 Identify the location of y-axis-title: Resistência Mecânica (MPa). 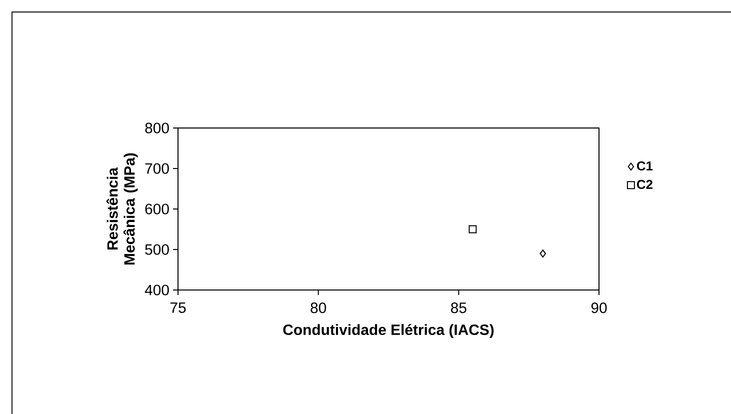
(122, 208).